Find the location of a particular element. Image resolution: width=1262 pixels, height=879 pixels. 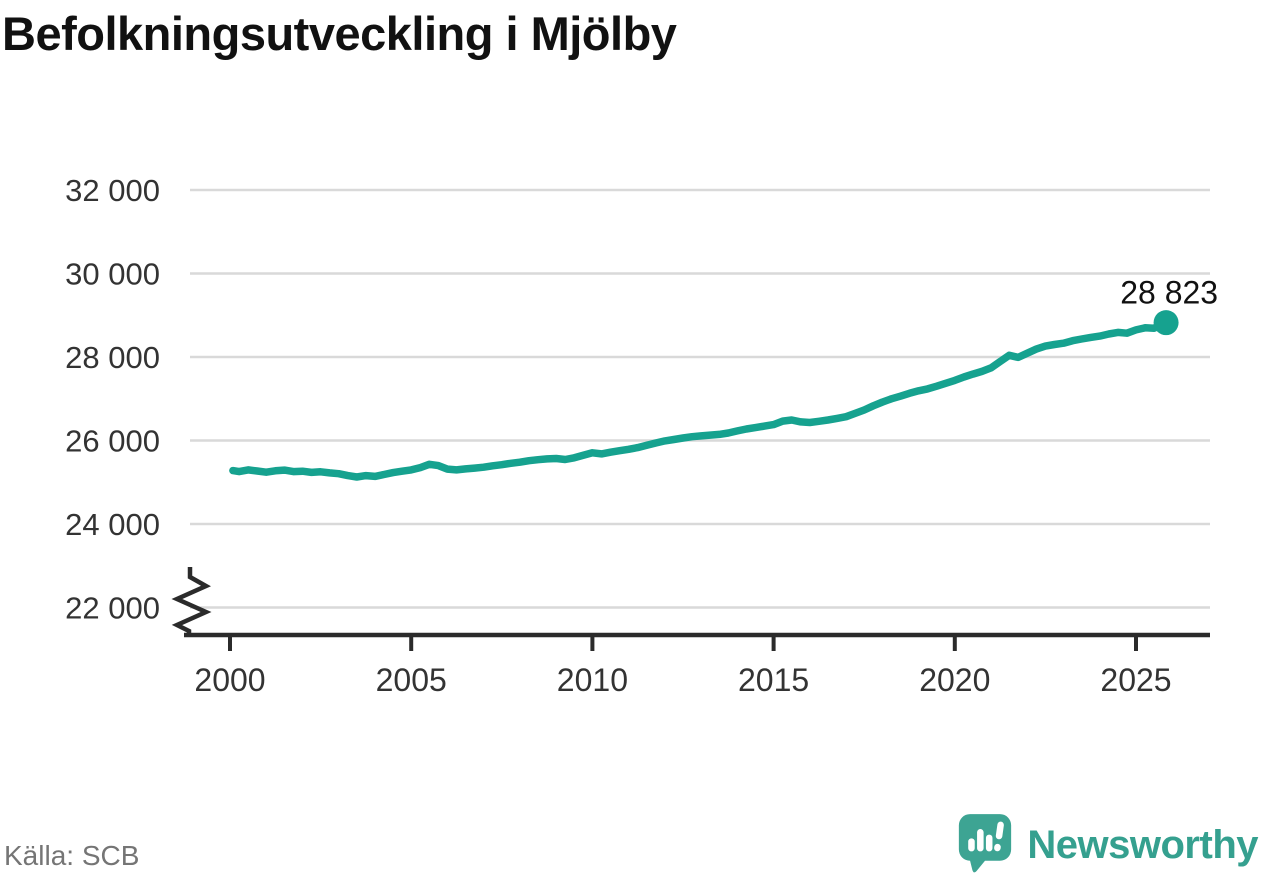

x-tick-label-2015: 2015 is located at coordinates (773, 680).